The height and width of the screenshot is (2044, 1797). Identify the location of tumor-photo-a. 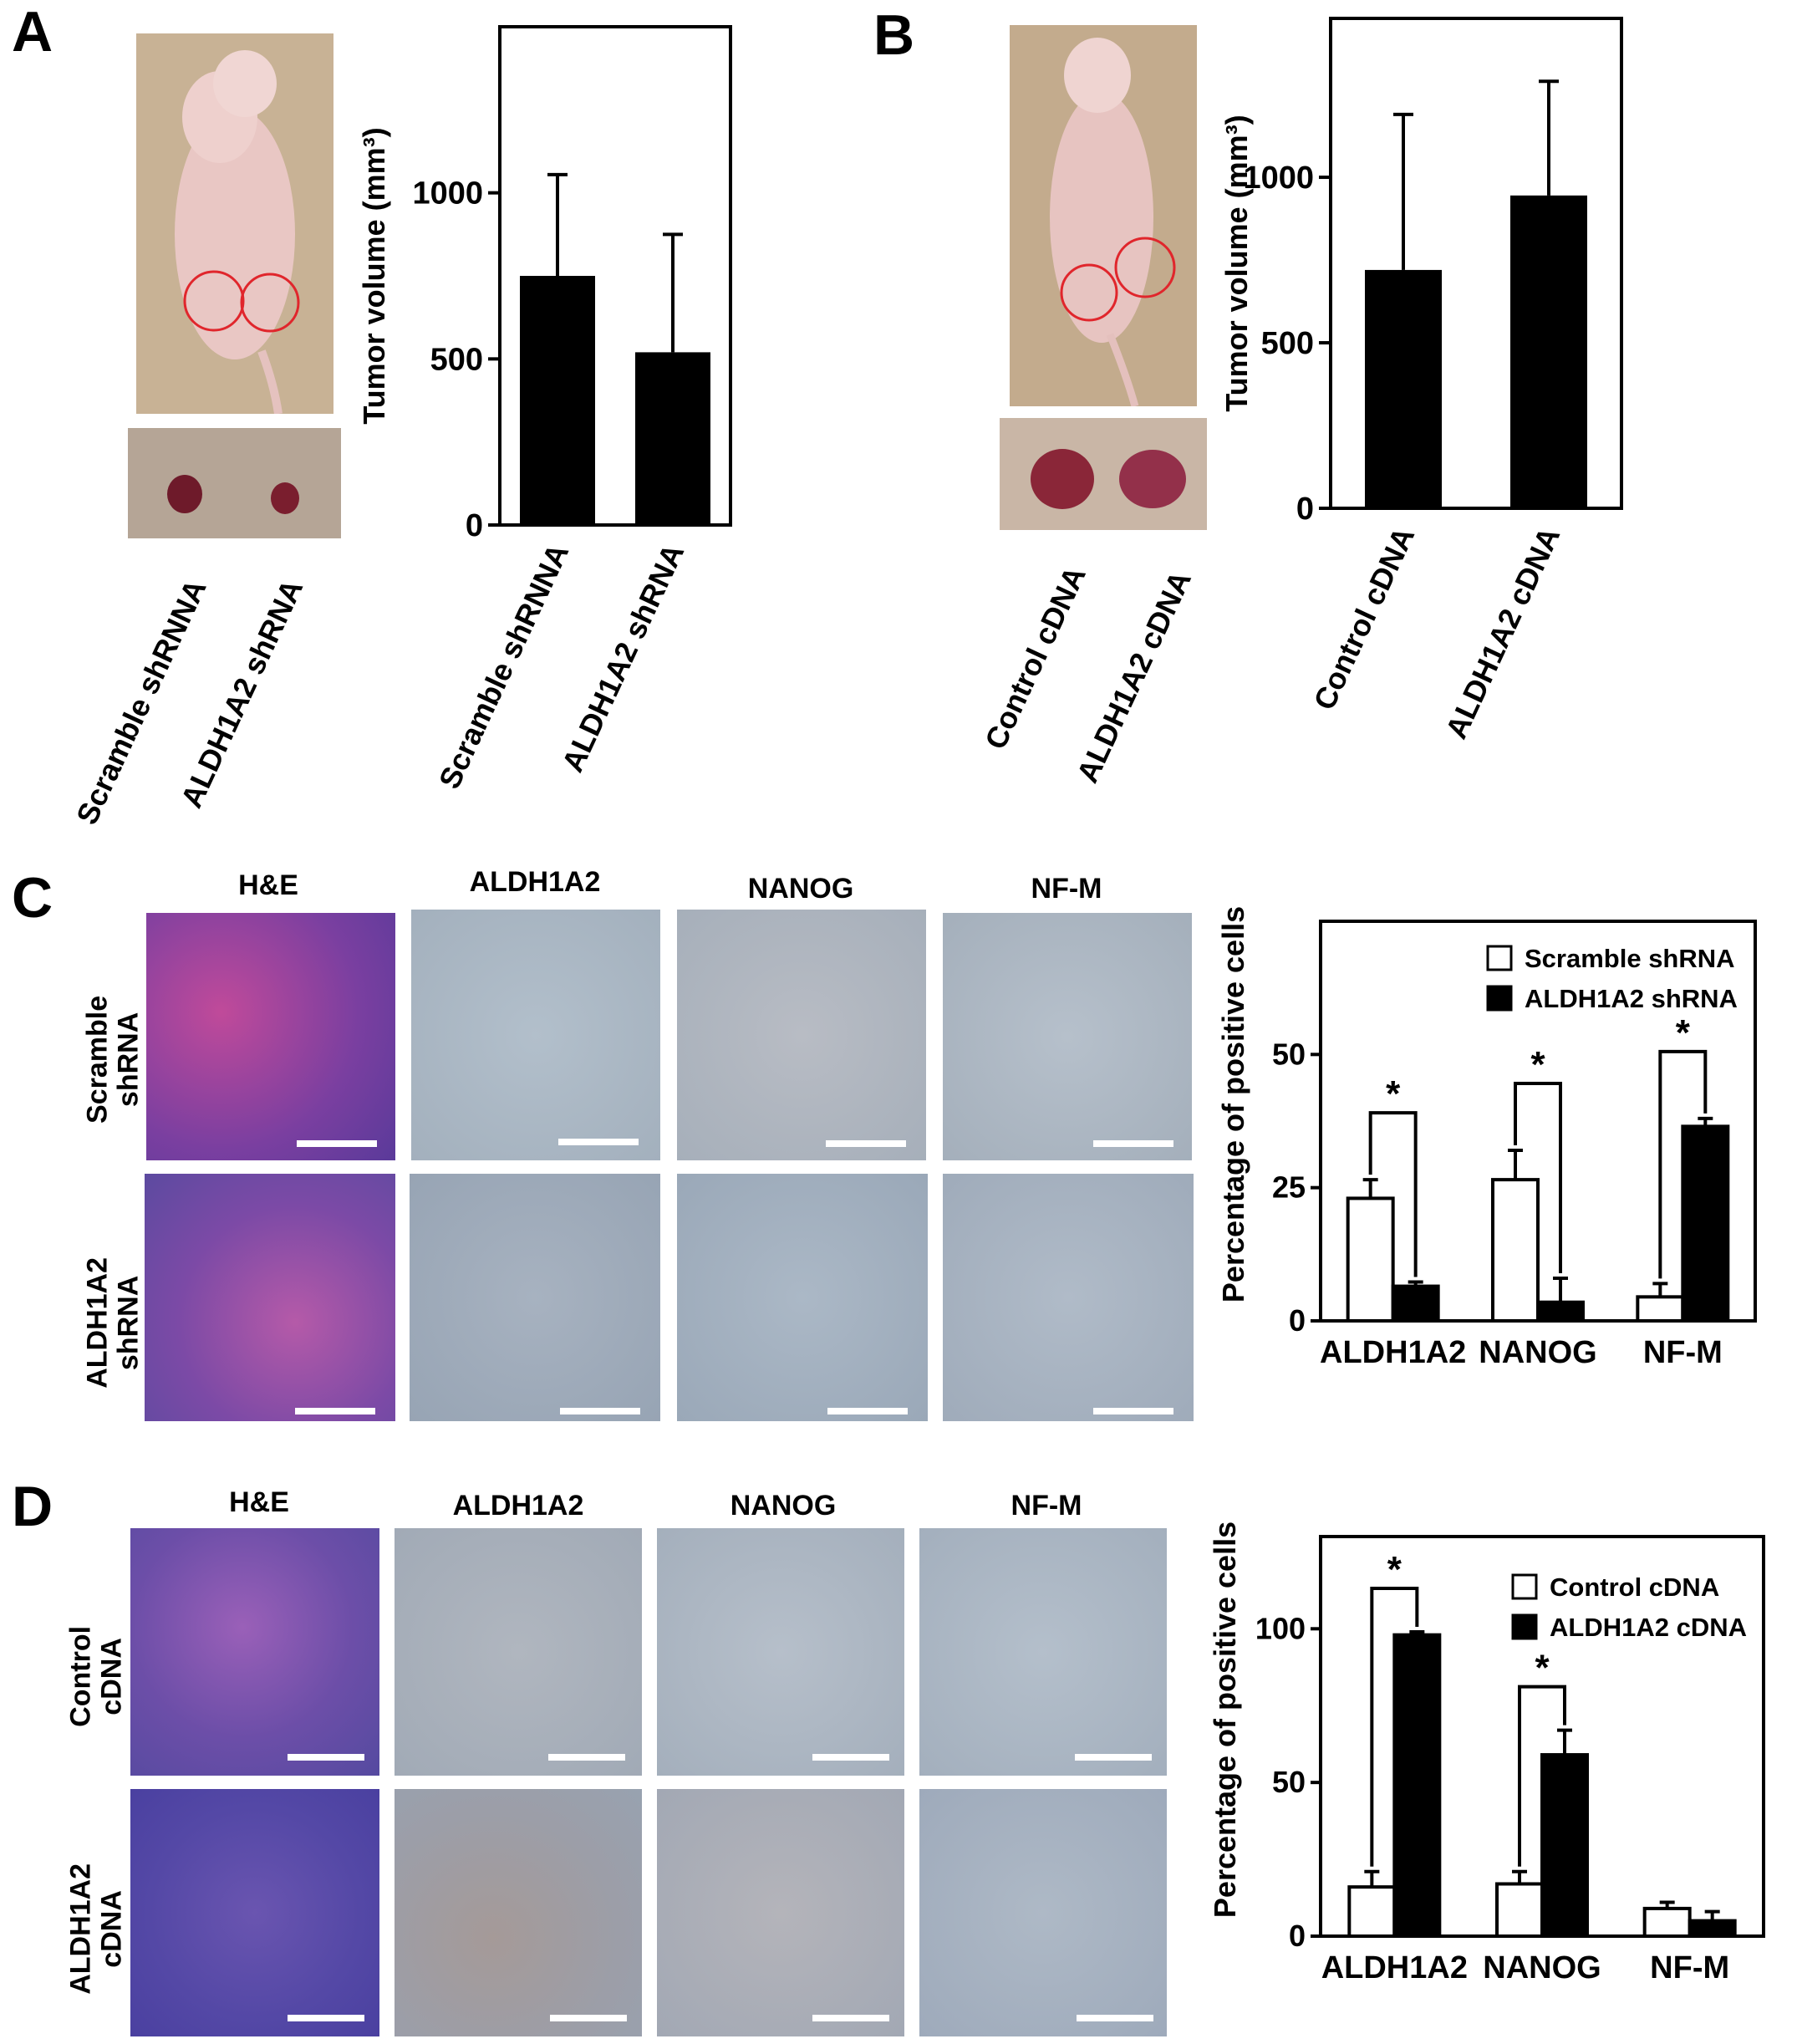
(235, 483).